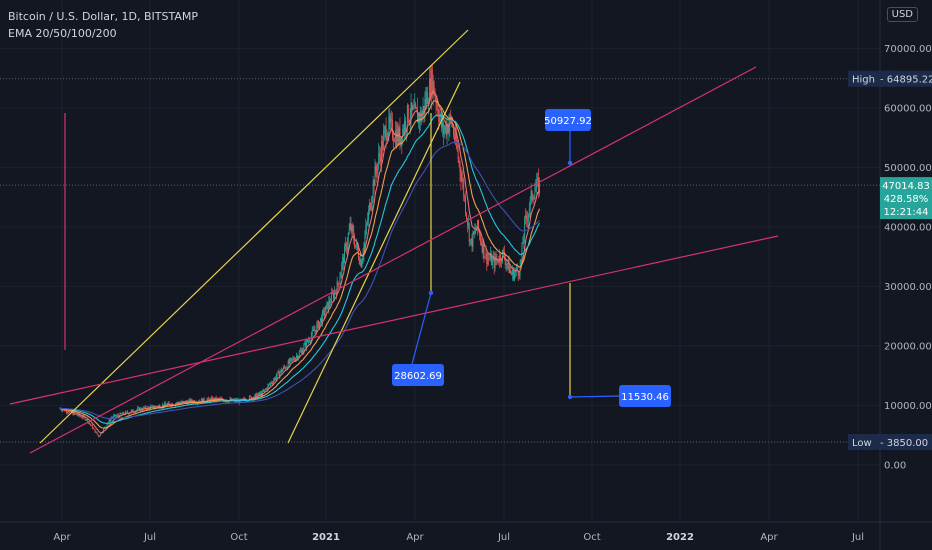 This screenshot has width=932, height=550. What do you see at coordinates (415, 537) in the screenshot?
I see `time-tick-label: Apr` at bounding box center [415, 537].